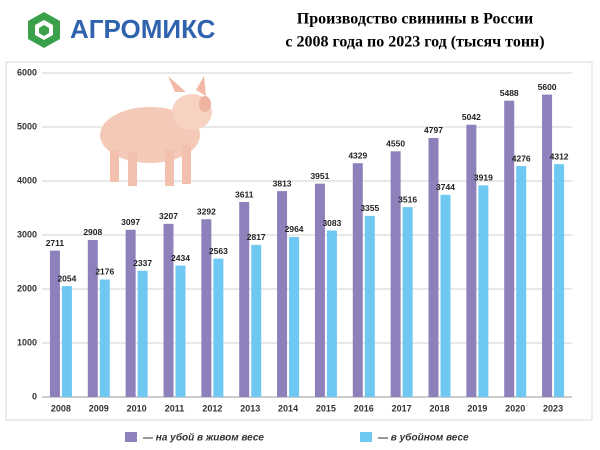  I want to click on chart-subtitle: с 2008 года по 2023 год (тысяч тонн), so click(414, 42).